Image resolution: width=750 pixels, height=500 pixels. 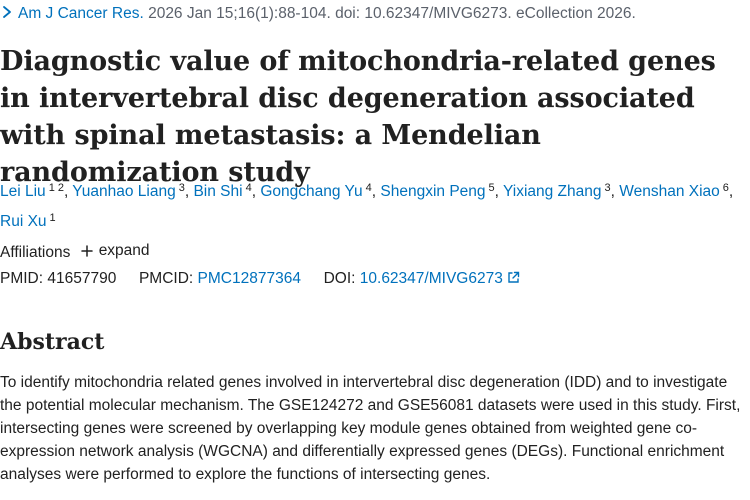 What do you see at coordinates (7, 12) in the screenshot?
I see `chevron-right-icon` at bounding box center [7, 12].